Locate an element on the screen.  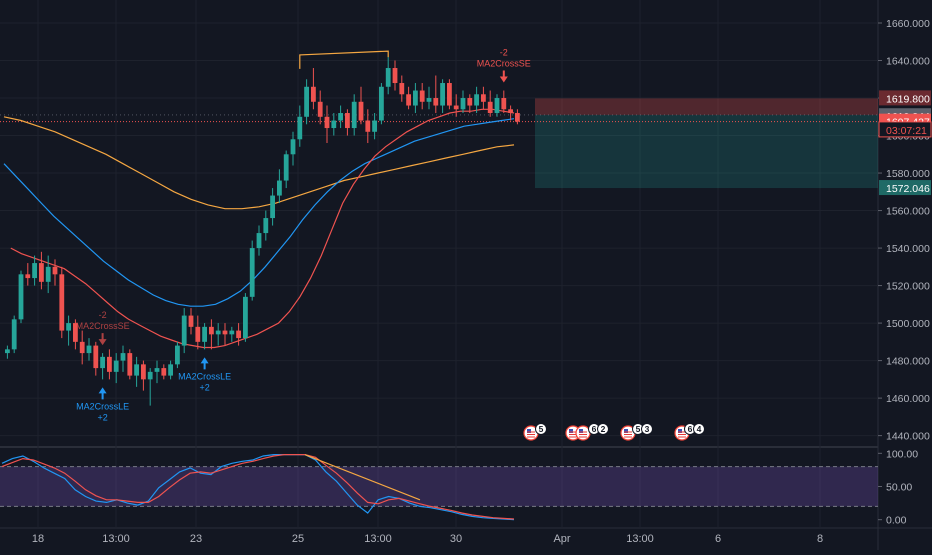
signal-short-14: MA2CrossSE-2 is located at coordinates (103, 328).